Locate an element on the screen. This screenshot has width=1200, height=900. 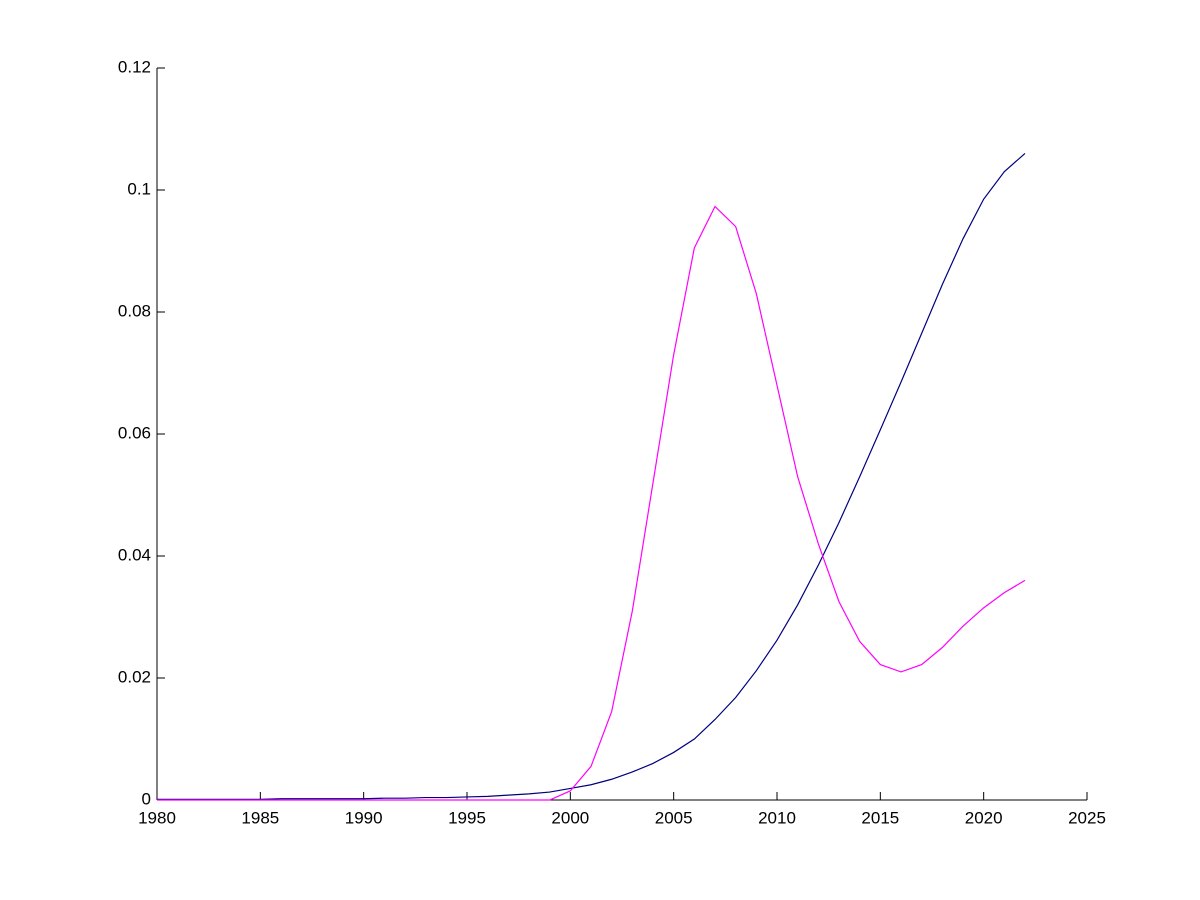
x-tick-label: 2005 is located at coordinates (674, 817).